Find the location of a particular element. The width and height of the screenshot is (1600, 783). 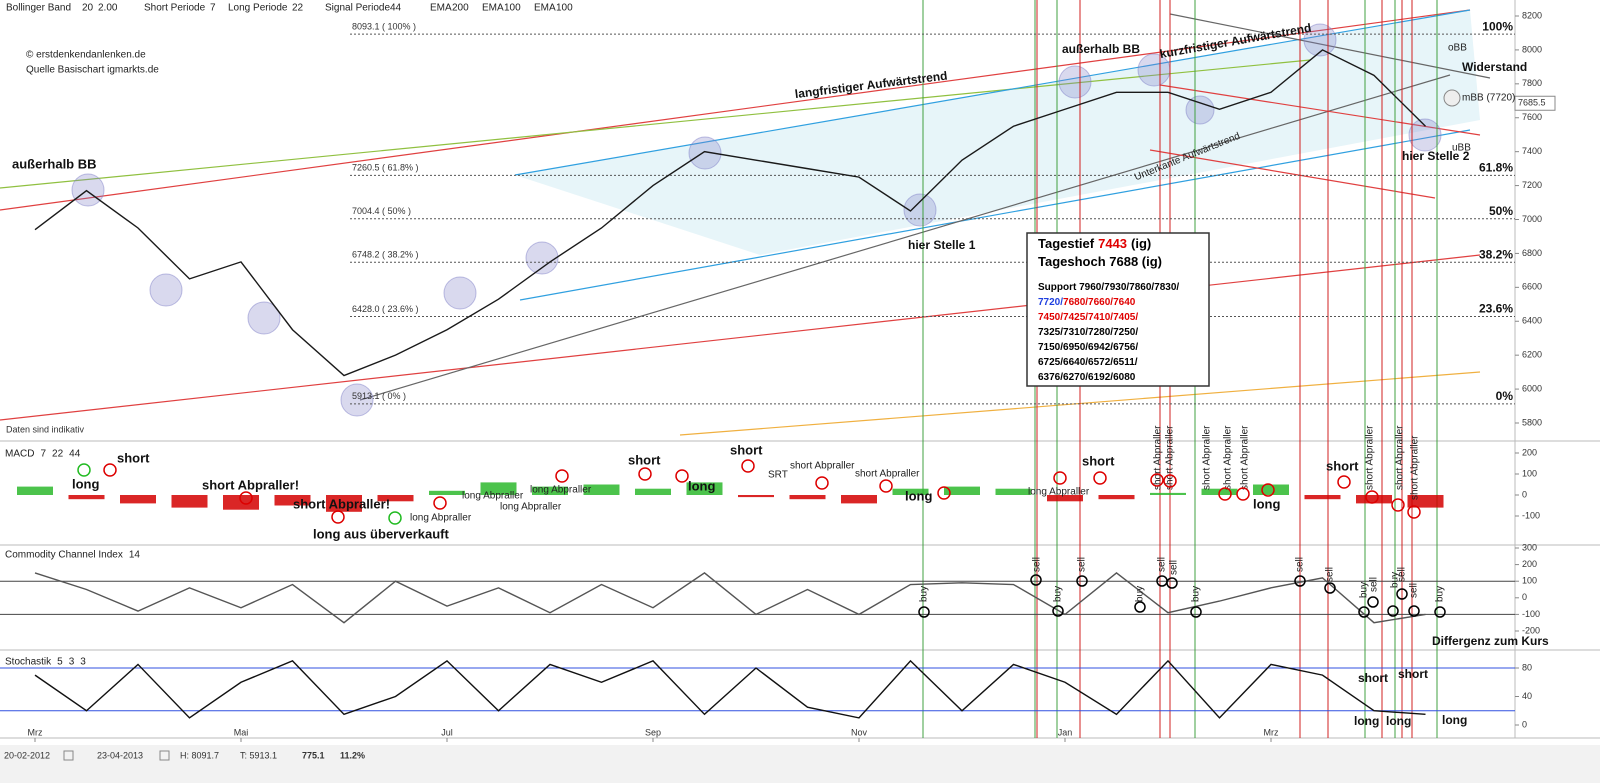

info-segment: 7720/ is located at coordinates (1050, 302).